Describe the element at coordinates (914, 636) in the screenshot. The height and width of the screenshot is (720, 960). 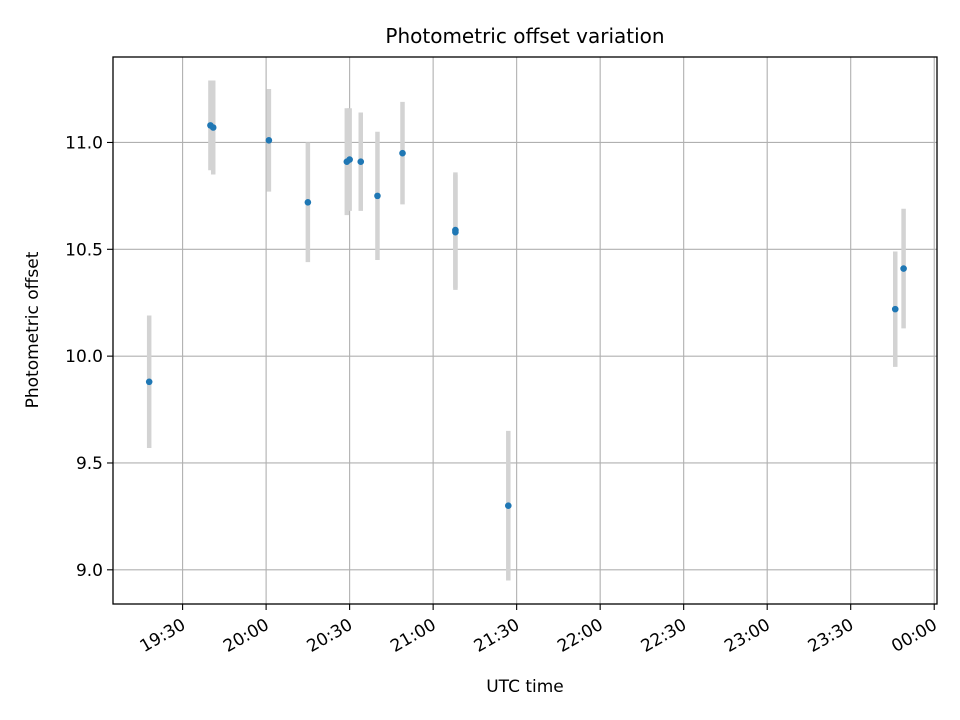
I see `x-tick-label: 00:00` at that location.